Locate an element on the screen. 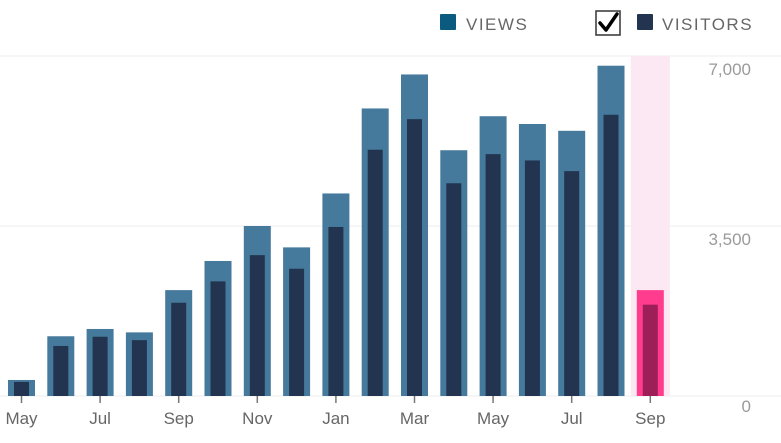 The height and width of the screenshot is (443, 781). legend-views-swatch is located at coordinates (448, 22).